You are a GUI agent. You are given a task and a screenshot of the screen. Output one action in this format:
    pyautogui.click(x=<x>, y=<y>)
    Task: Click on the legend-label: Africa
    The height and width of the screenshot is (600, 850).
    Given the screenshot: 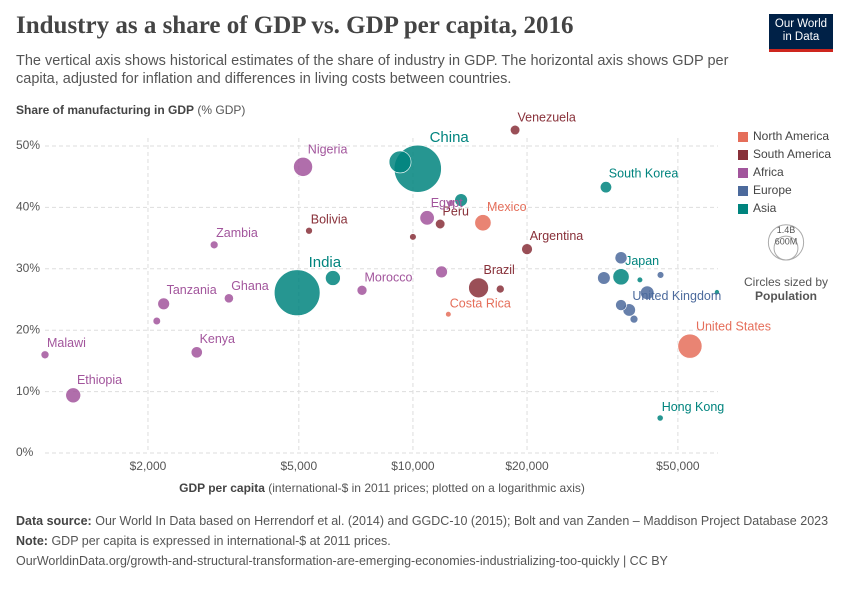 What is the action you would take?
    pyautogui.click(x=768, y=172)
    